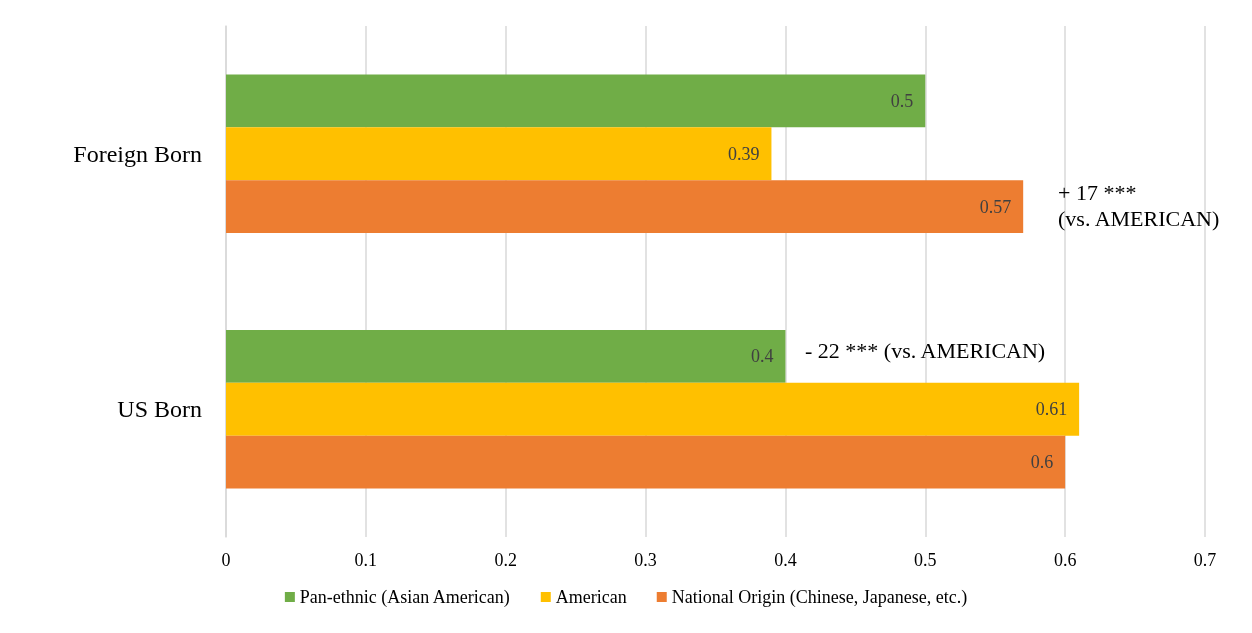  I want to click on x-tick-label: 0.4, so click(785, 560).